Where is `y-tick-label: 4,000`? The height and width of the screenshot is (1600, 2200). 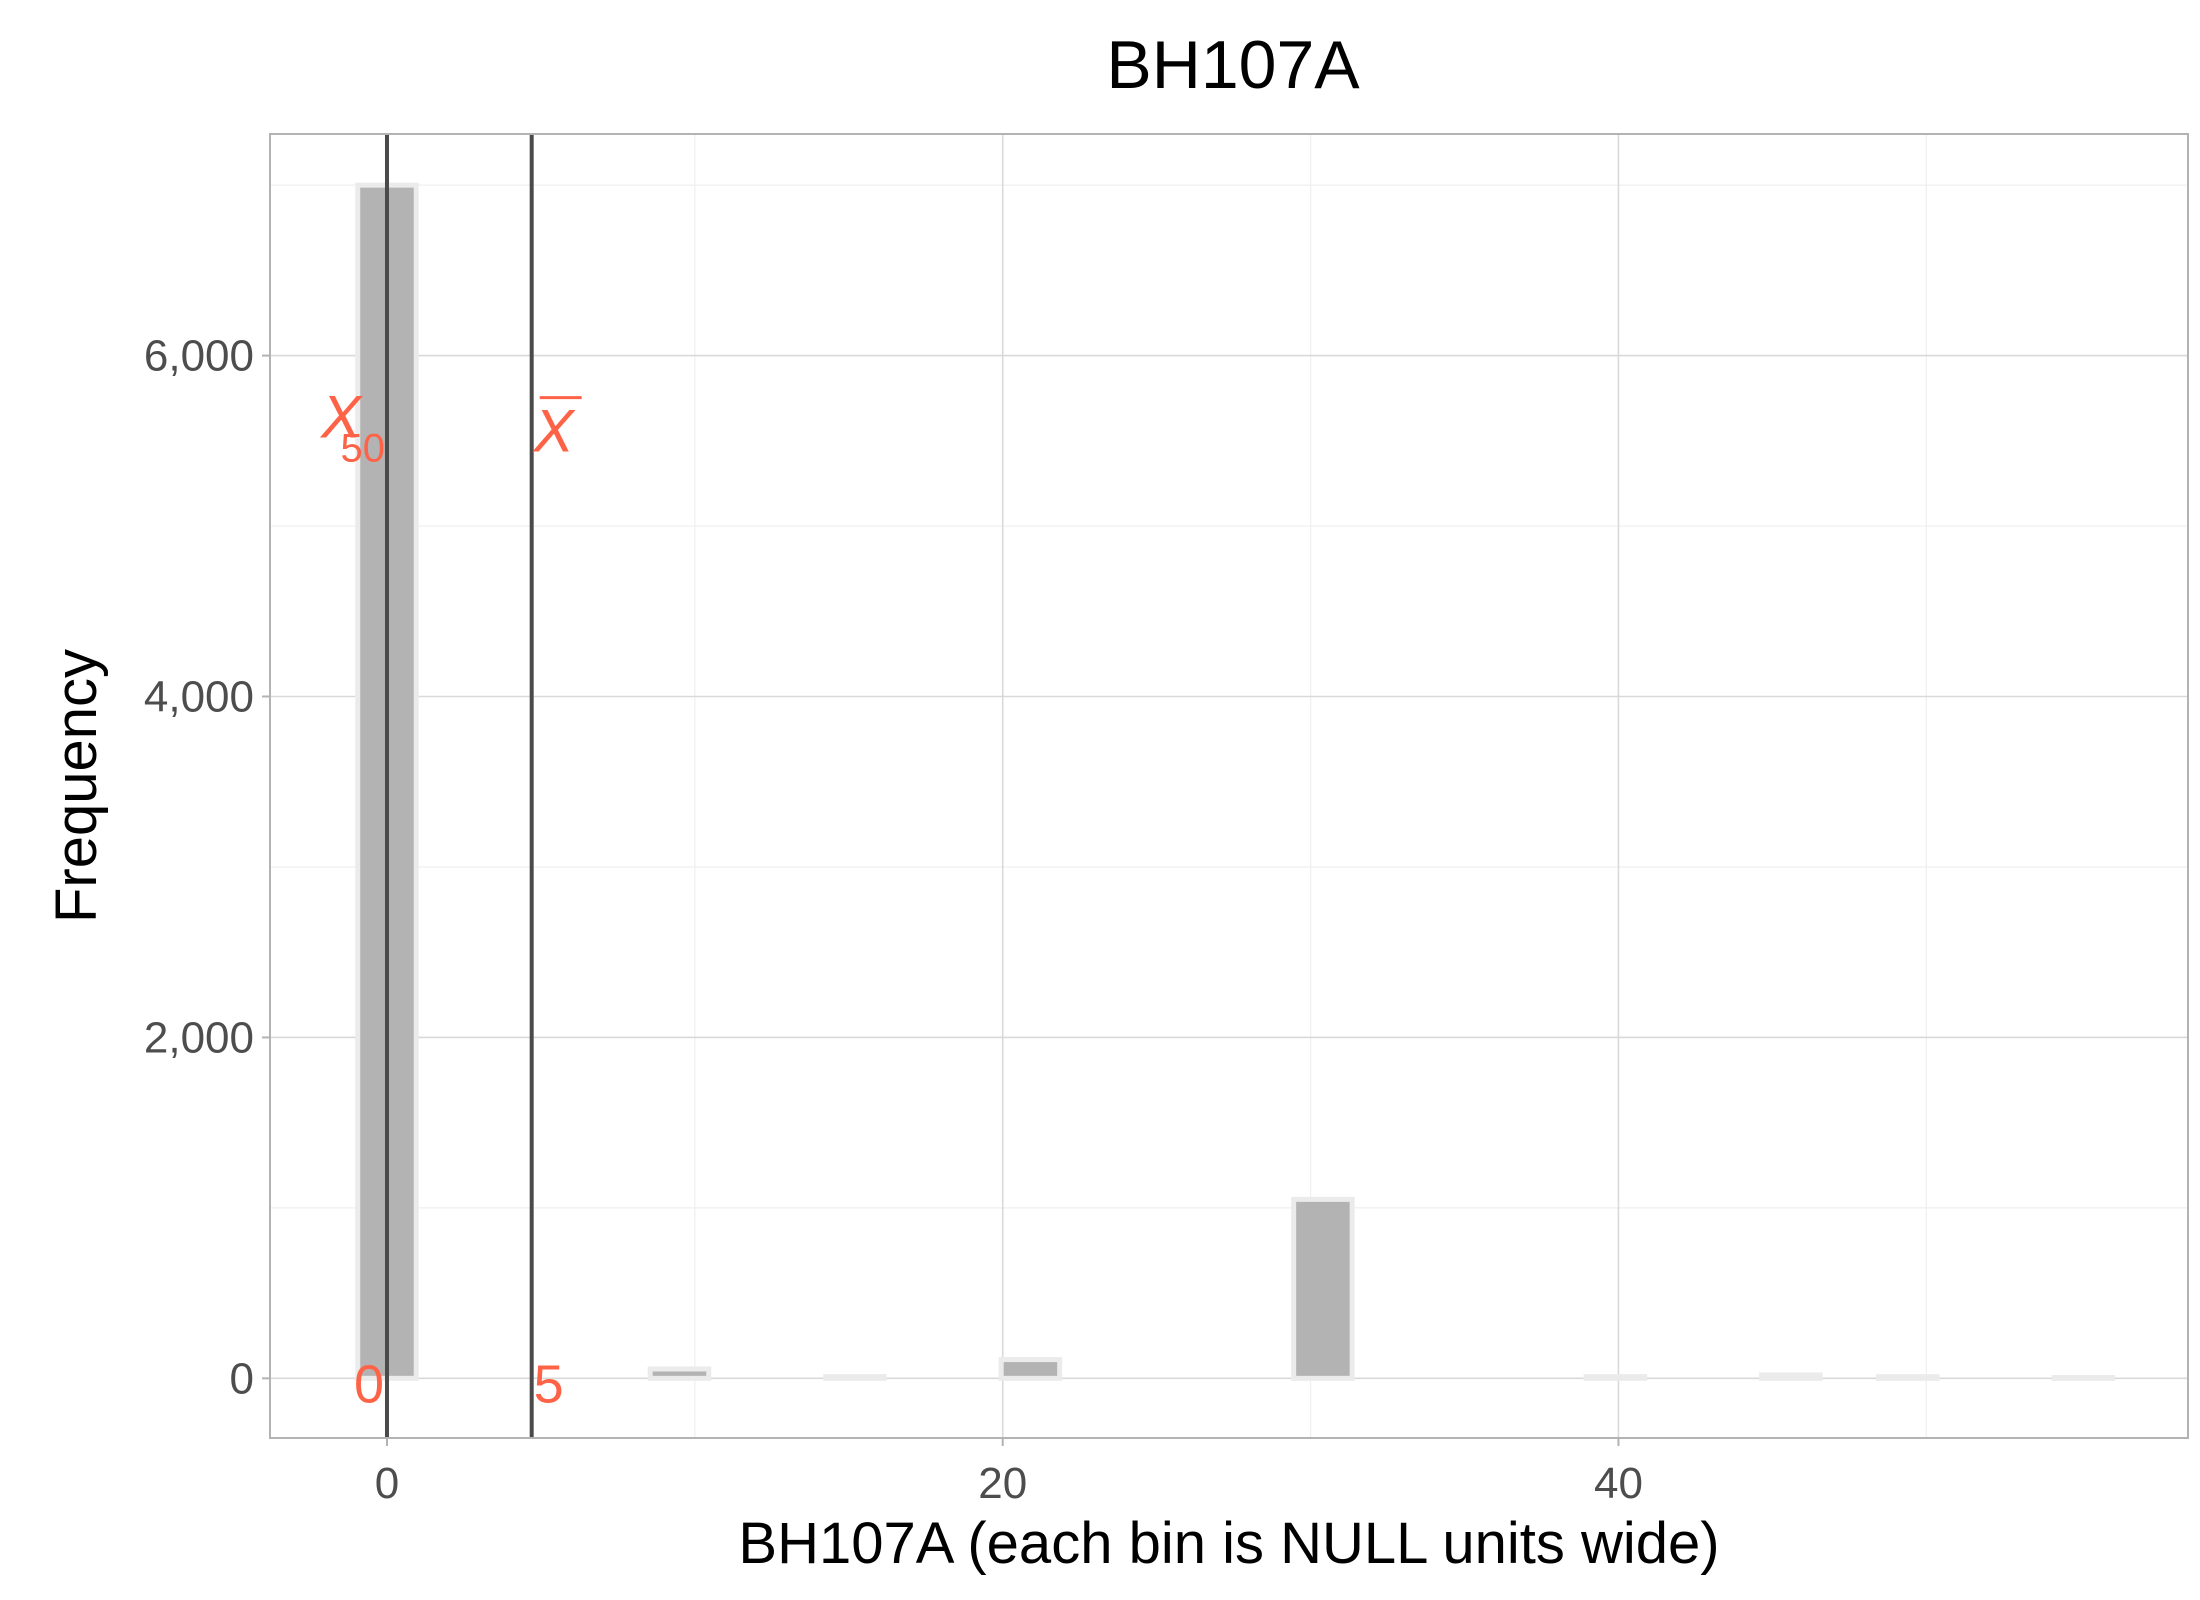 y-tick-label: 4,000 is located at coordinates (199, 697).